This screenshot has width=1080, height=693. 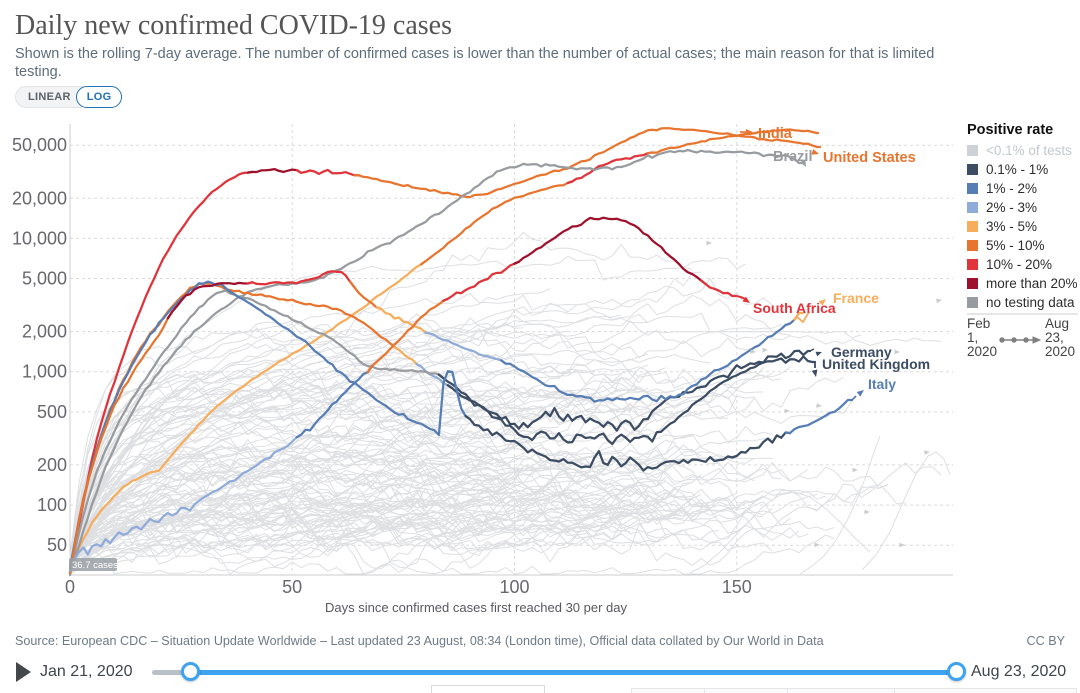 I want to click on svg-text: 150, so click(x=737, y=587).